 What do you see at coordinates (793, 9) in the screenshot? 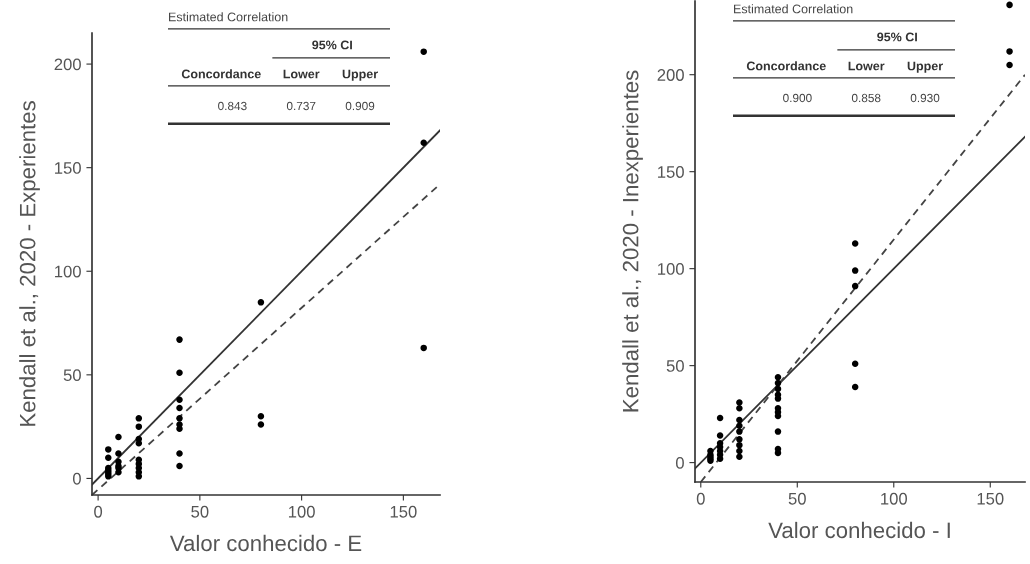
I see `annotation: Estimated Correlation` at bounding box center [793, 9].